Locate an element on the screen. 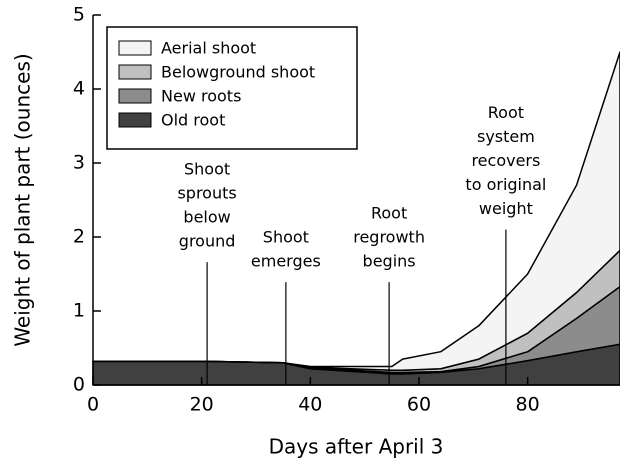  y-tick-label: 5 is located at coordinates (79, 15).